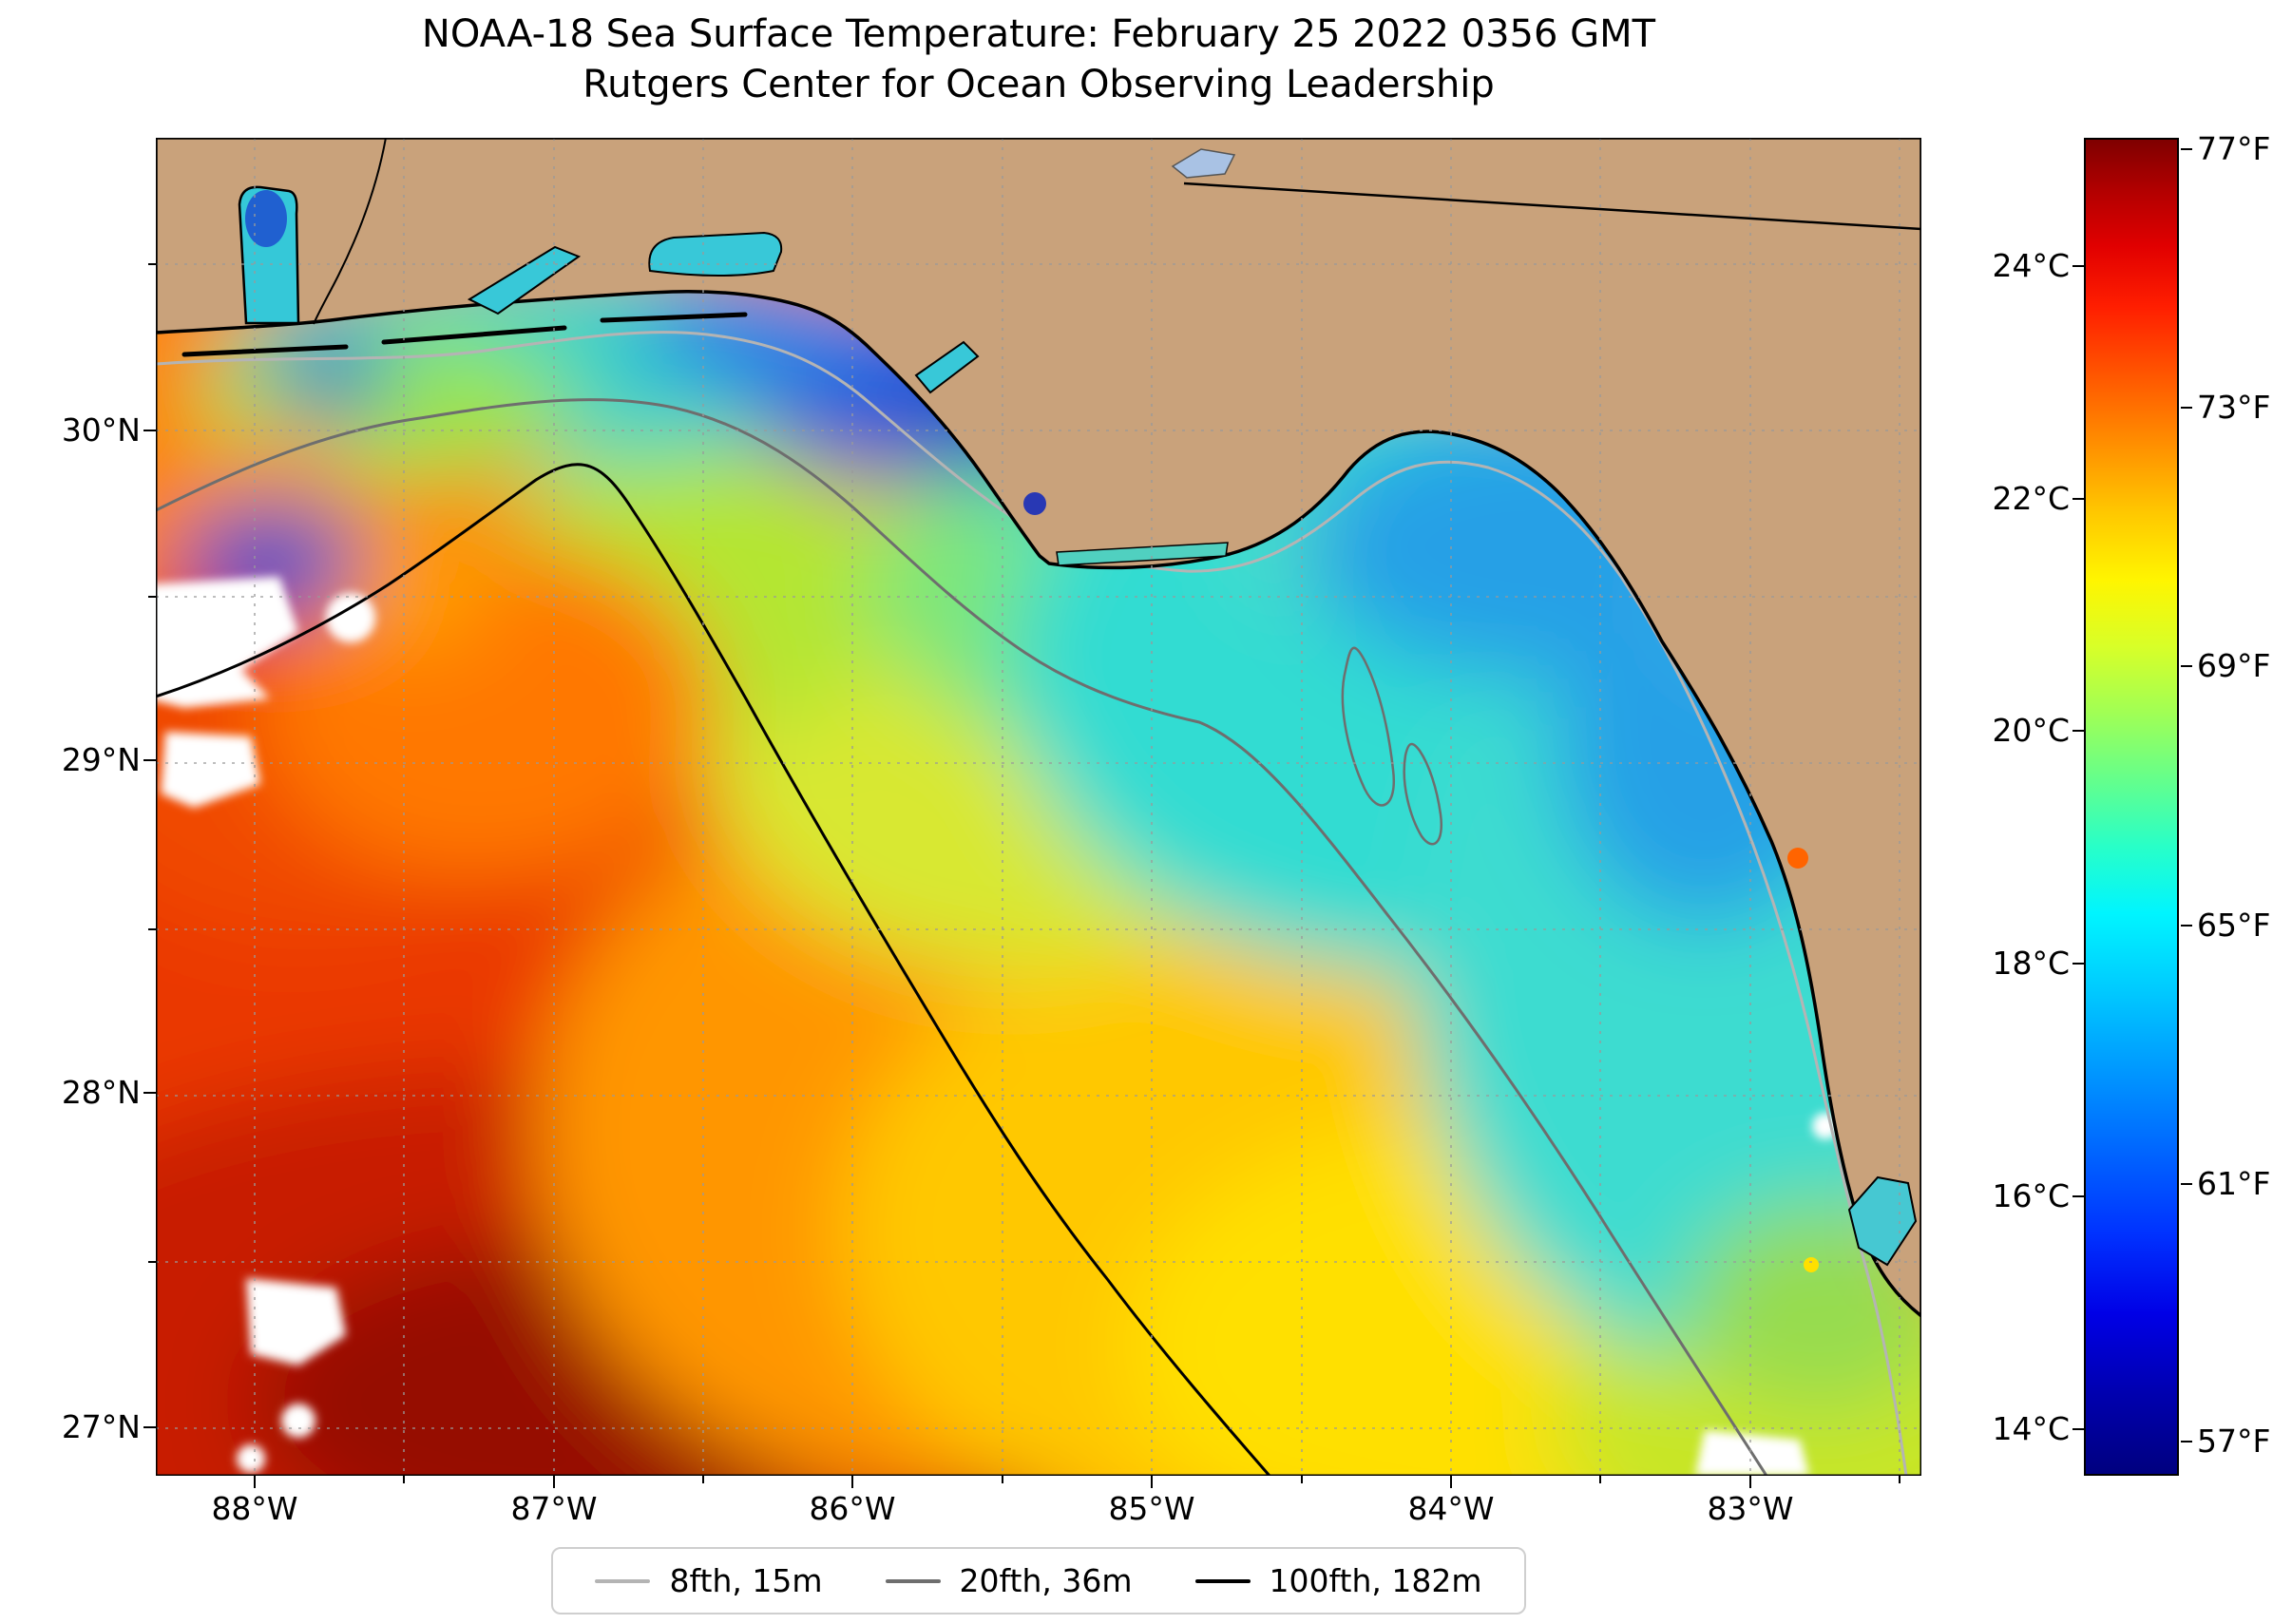 The image size is (2292, 1624). What do you see at coordinates (2131, 807) in the screenshot?
I see `colorbar` at bounding box center [2131, 807].